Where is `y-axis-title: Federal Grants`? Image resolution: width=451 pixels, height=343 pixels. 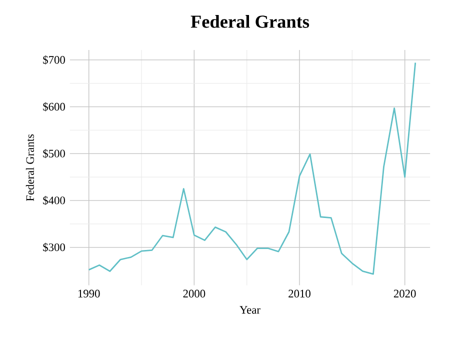 y-axis-title: Federal Grants is located at coordinates (30, 167).